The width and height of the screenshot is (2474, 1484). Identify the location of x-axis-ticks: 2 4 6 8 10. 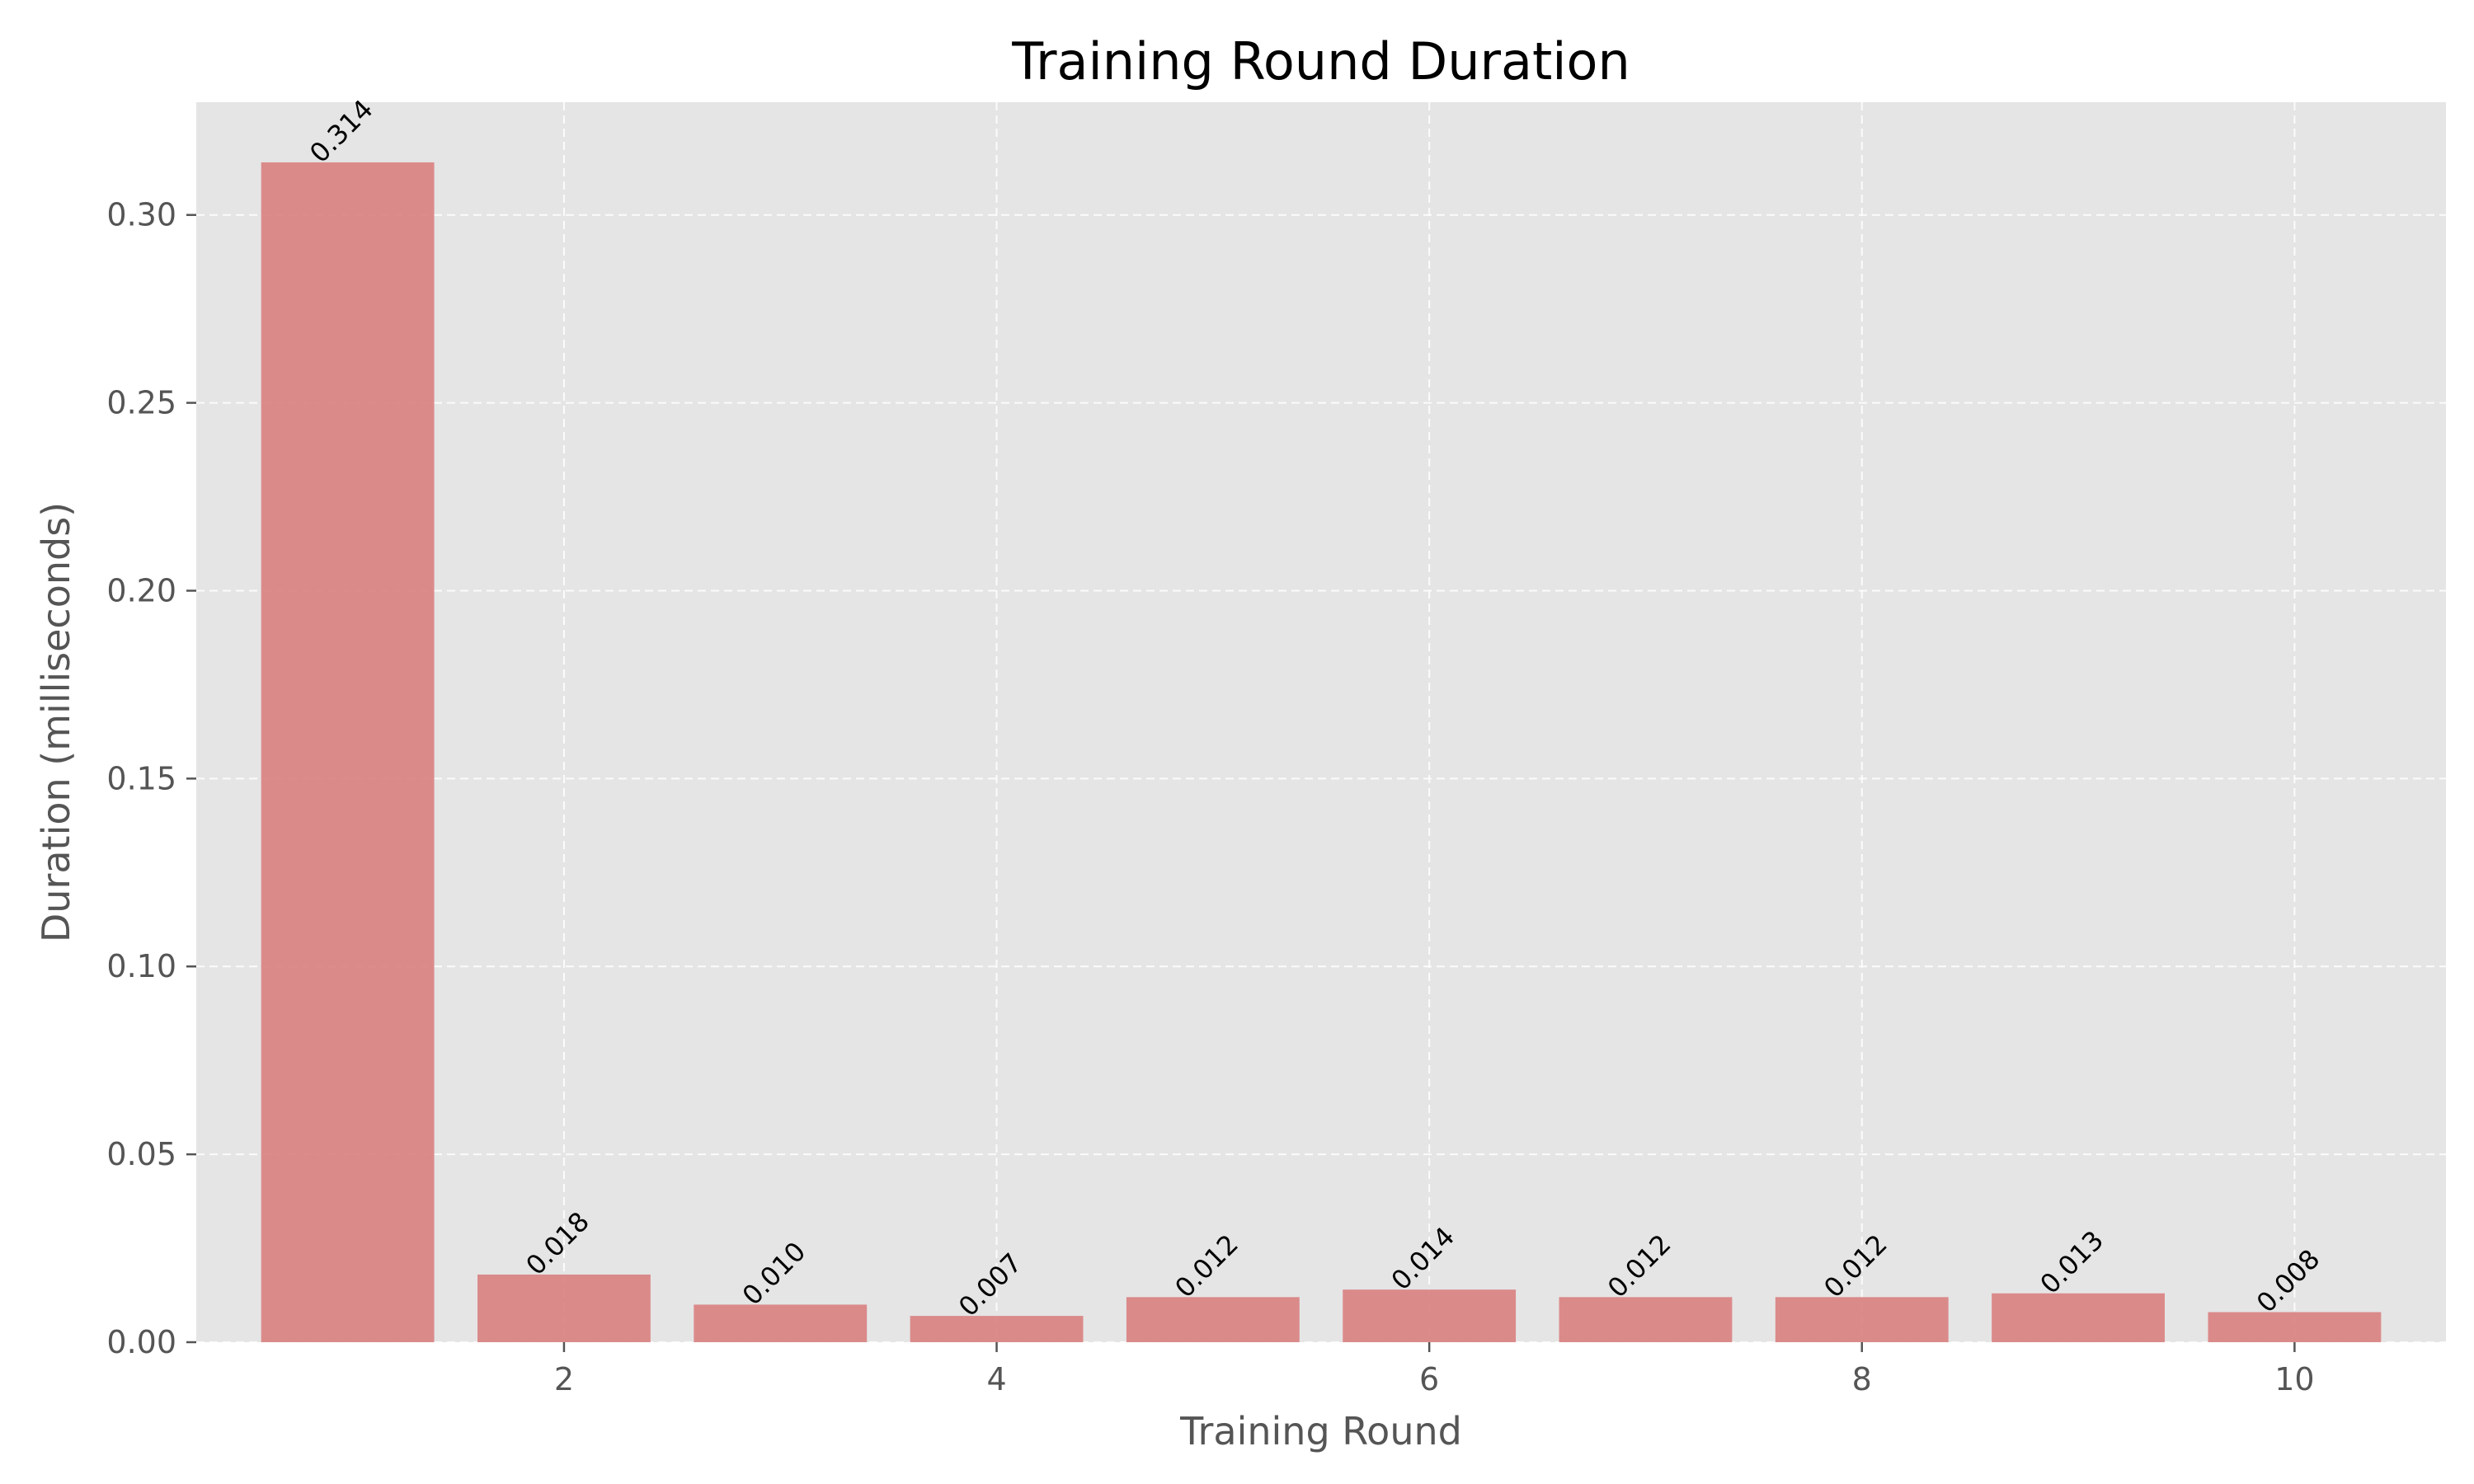
(1434, 1369).